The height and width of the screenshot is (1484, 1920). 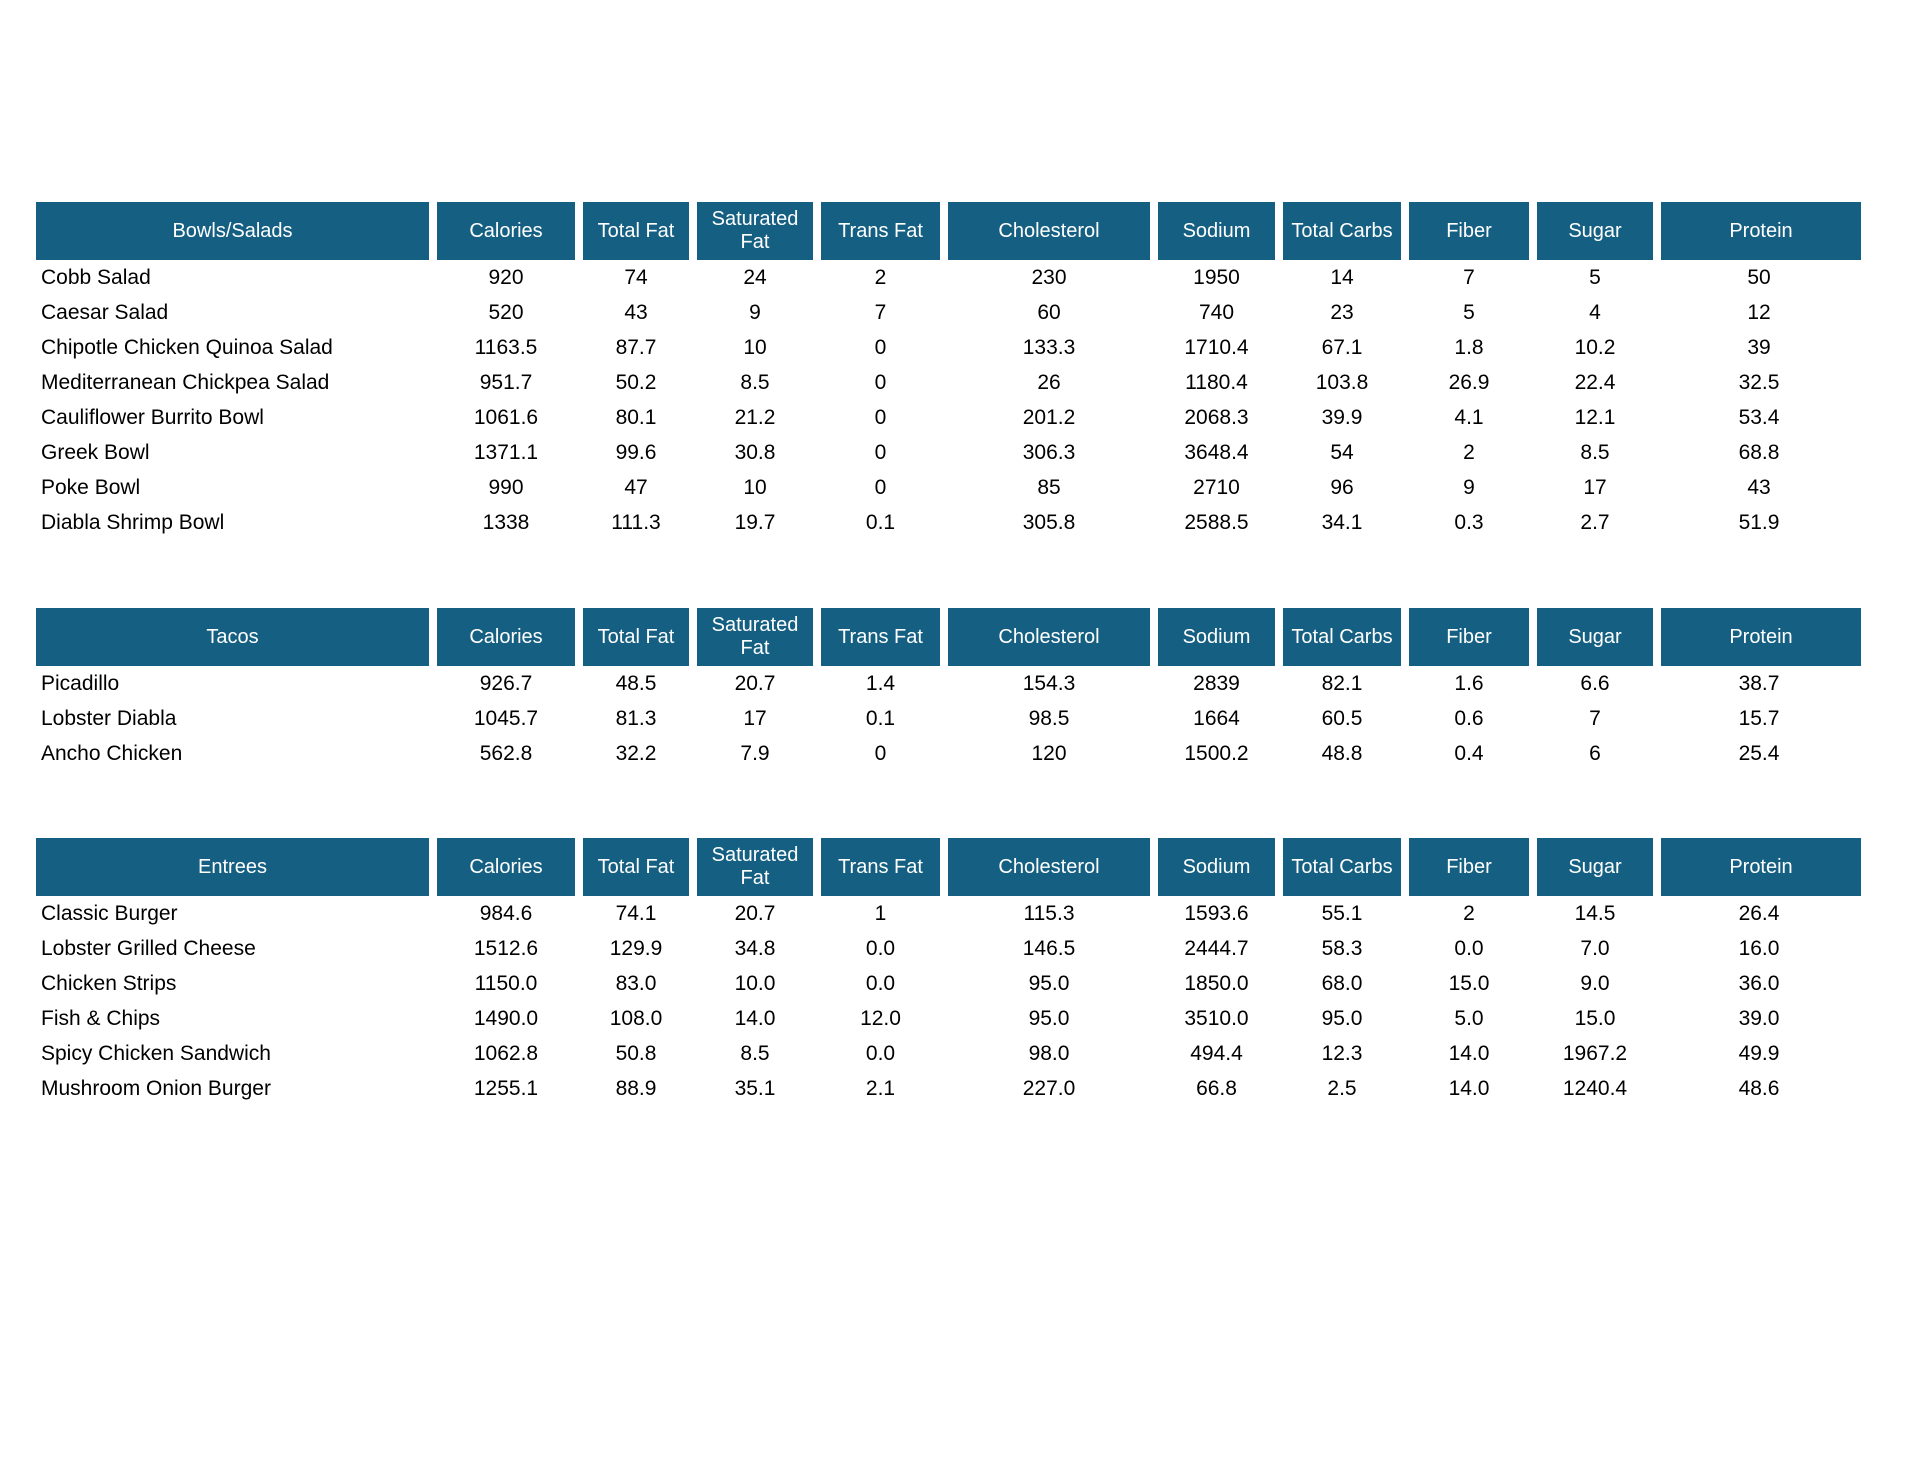 What do you see at coordinates (506, 382) in the screenshot?
I see `value-cell-calories: 951.7` at bounding box center [506, 382].